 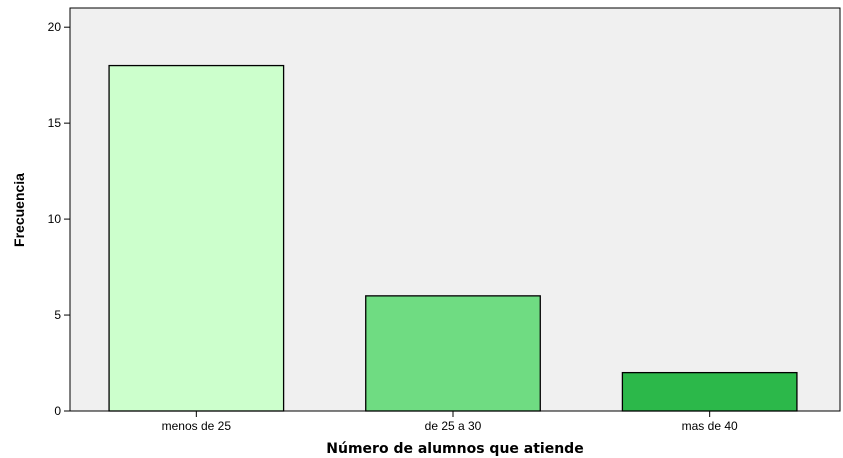 I want to click on y-tick-label: 20, so click(x=55, y=27).